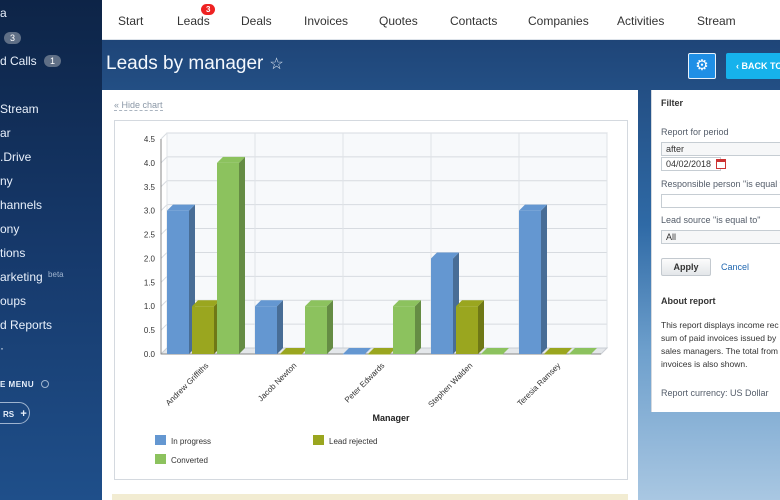 The width and height of the screenshot is (780, 500). I want to click on y-tick-label: 2.5, so click(150, 235).